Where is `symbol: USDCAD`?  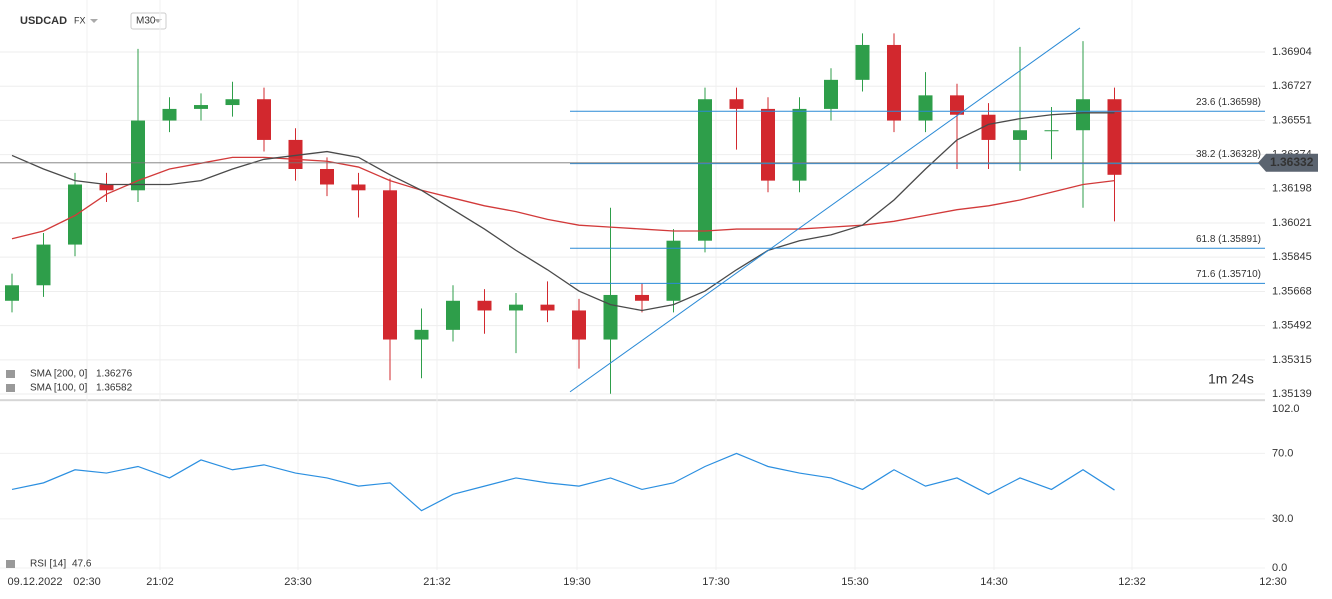 symbol: USDCAD is located at coordinates (43, 21).